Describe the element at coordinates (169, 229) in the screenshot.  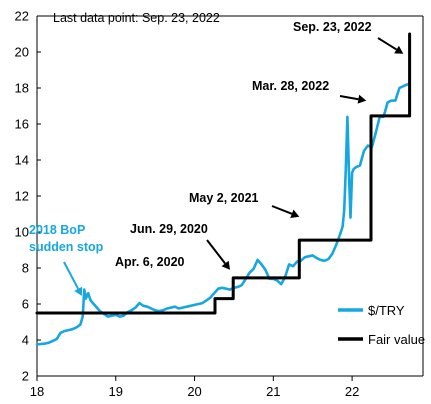
I see `annotation-jun-2020: Jun. 29, 2020` at that location.